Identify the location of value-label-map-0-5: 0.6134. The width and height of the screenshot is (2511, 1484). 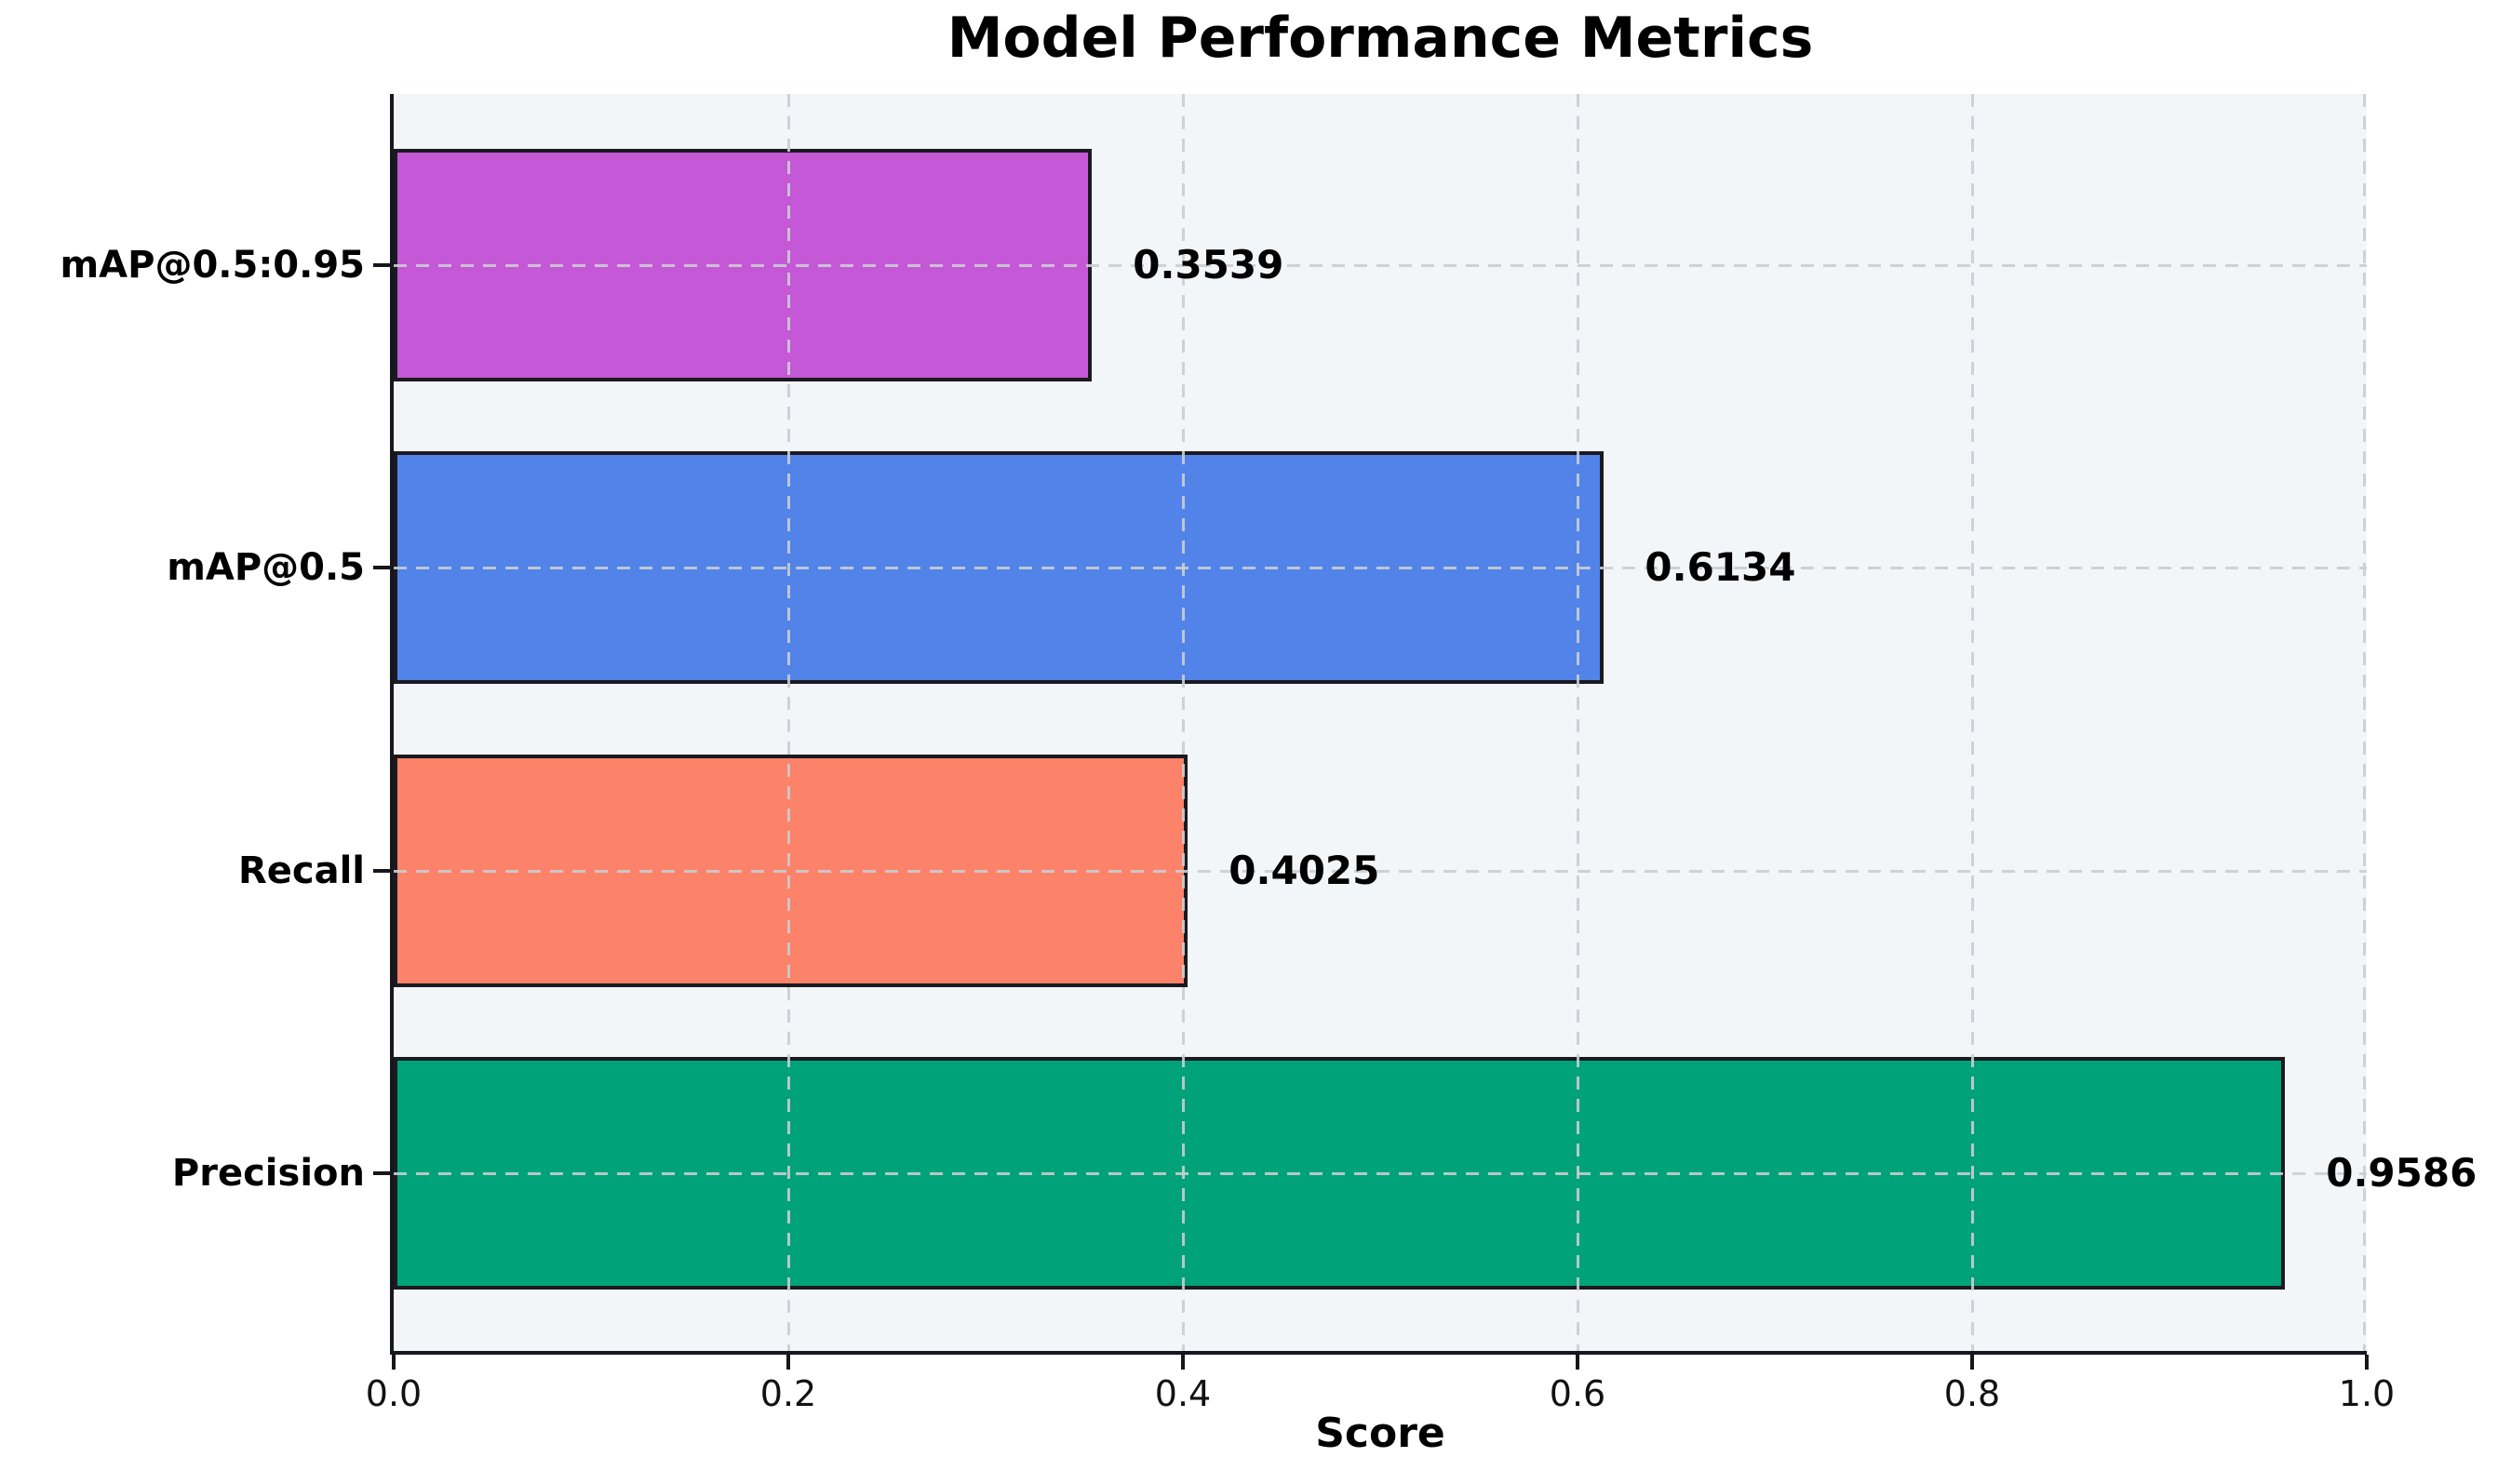
(1720, 567).